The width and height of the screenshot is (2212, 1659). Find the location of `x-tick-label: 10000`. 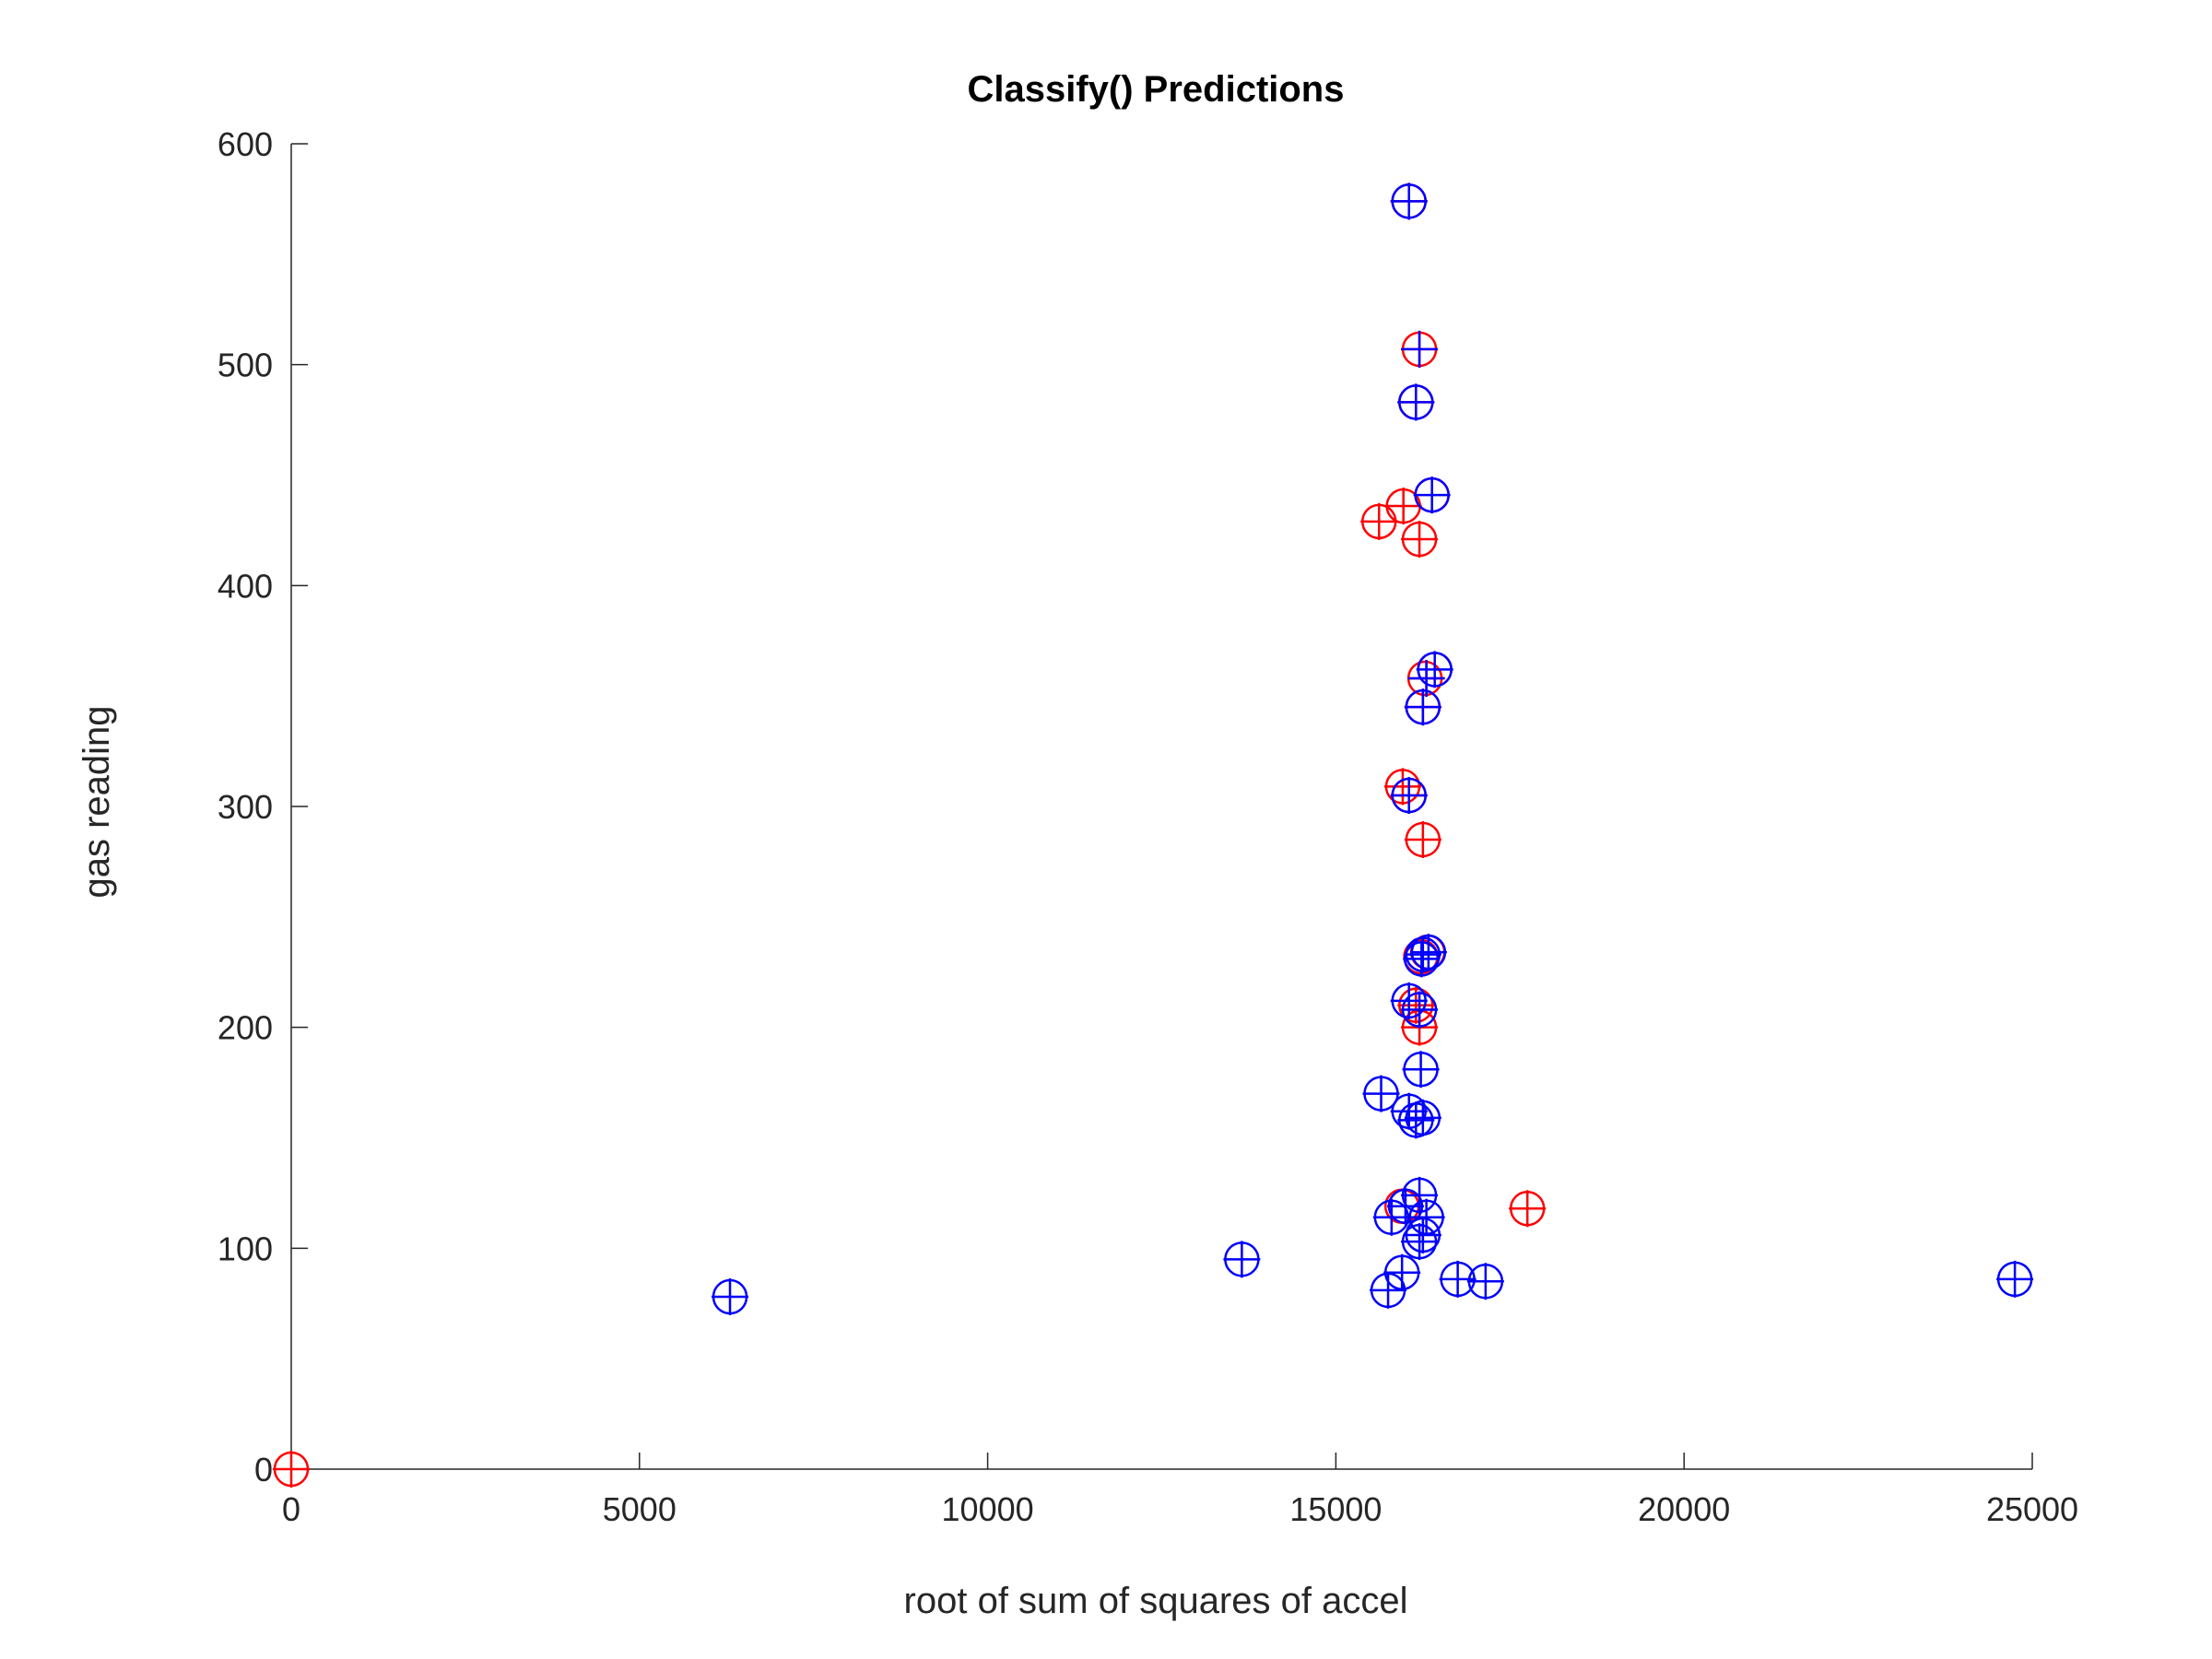

x-tick-label: 10000 is located at coordinates (988, 1509).